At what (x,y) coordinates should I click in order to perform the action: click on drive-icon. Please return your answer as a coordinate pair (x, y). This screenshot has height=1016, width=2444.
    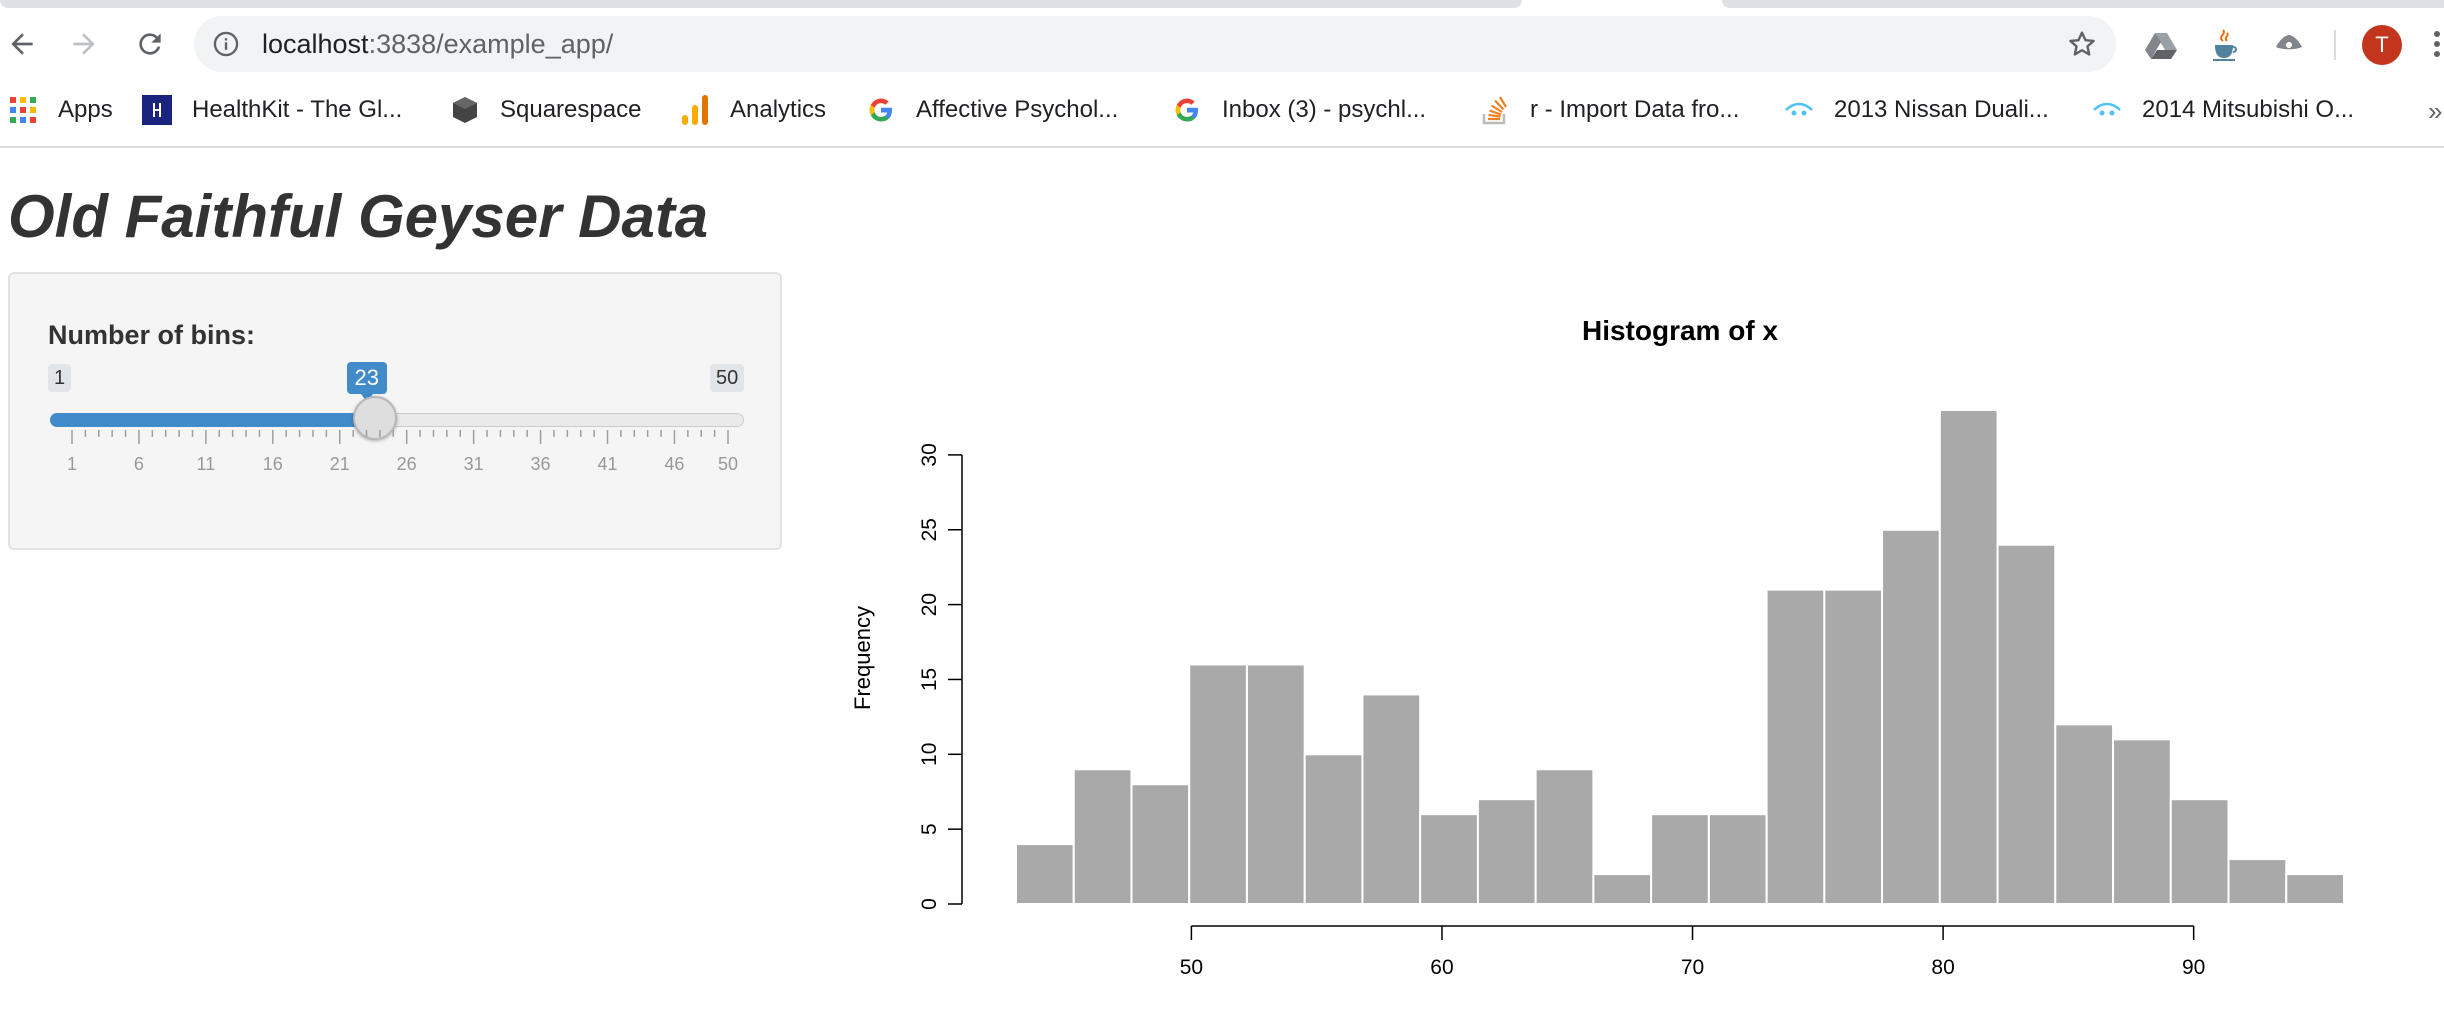
    Looking at the image, I should click on (2161, 46).